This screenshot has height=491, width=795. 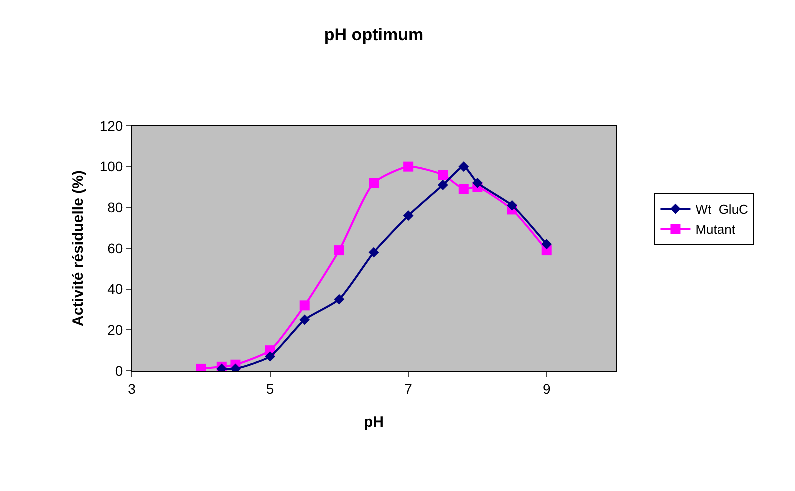 I want to click on x-tick-label: 3, so click(x=132, y=388).